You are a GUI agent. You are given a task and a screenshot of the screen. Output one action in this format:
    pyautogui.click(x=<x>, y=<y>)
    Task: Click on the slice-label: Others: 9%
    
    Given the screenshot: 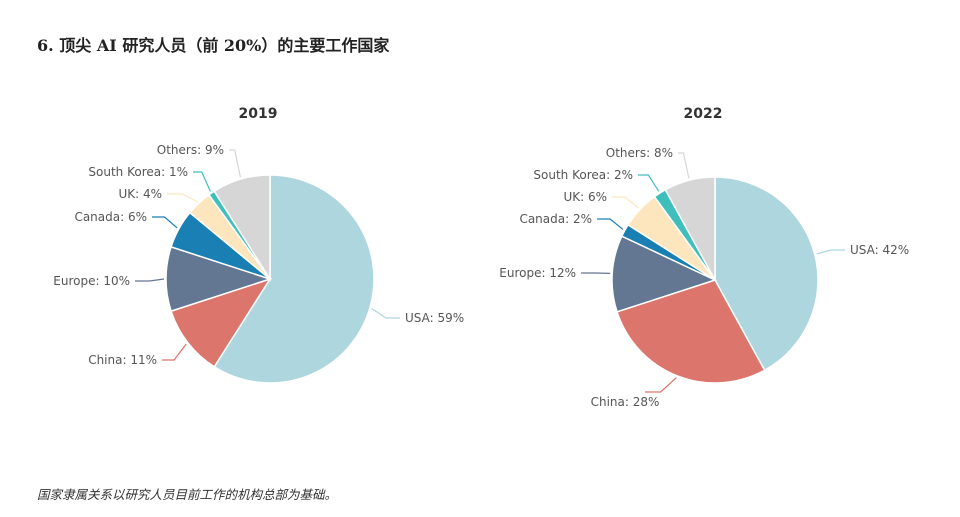 What is the action you would take?
    pyautogui.click(x=190, y=150)
    